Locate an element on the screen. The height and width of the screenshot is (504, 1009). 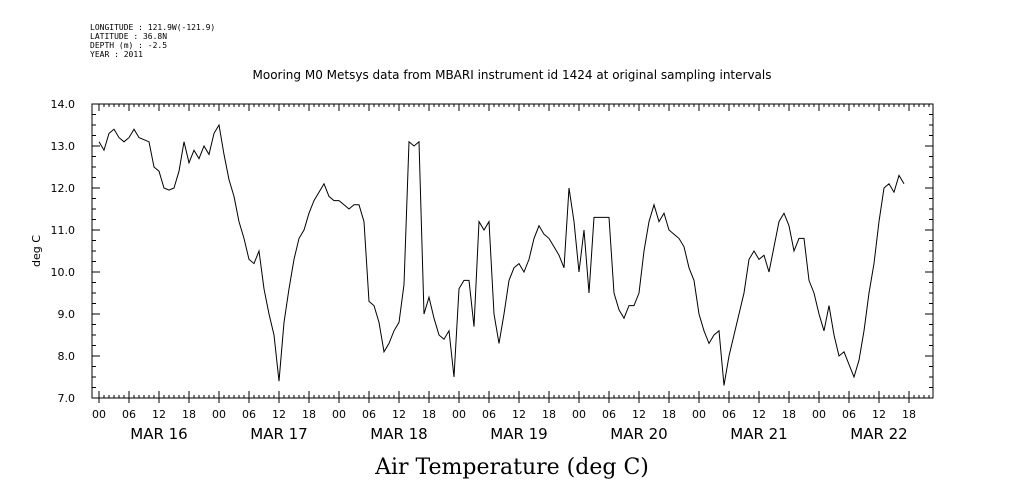
x-day-label: MAR 20 is located at coordinates (638, 434).